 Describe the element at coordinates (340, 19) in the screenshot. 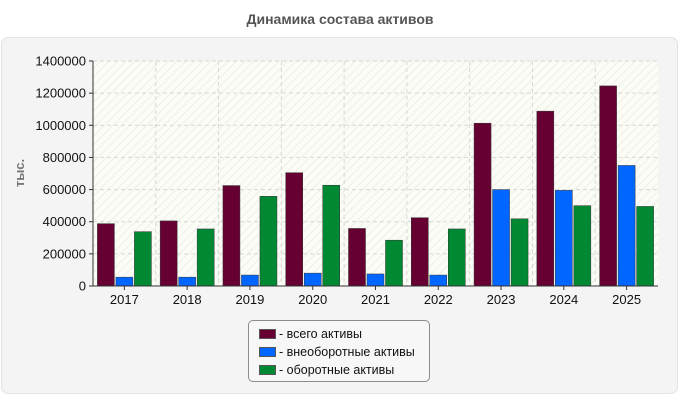

I see `chart-title: Динамика состава активов` at that location.